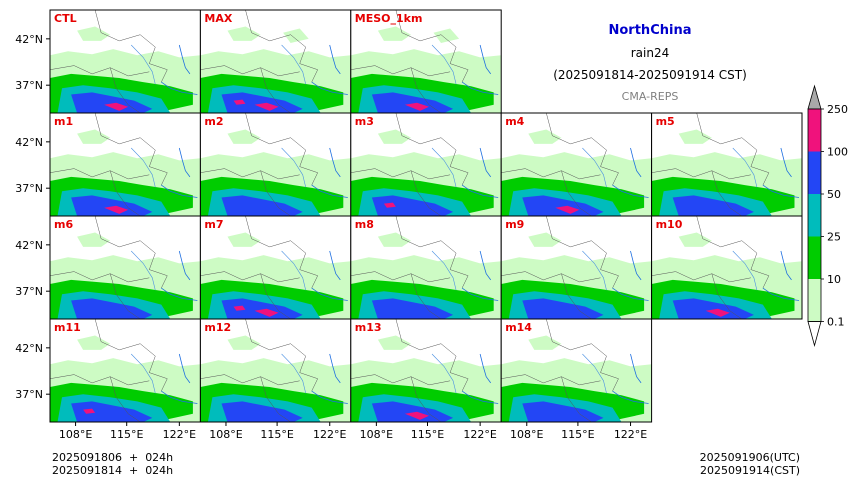 The width and height of the screenshot is (860, 488). What do you see at coordinates (275, 164) in the screenshot?
I see `panel-map-m2: m2` at bounding box center [275, 164].